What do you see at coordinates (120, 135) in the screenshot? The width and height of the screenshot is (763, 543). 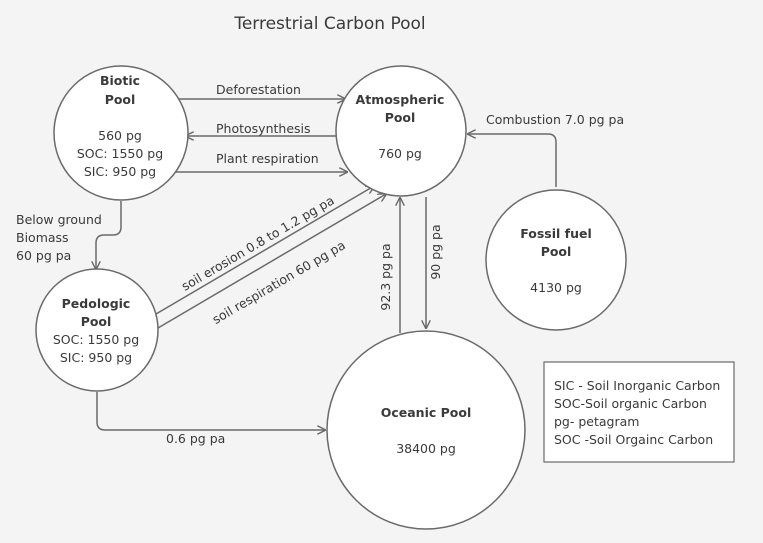 I see `biotic-pool-value: 560 pg` at bounding box center [120, 135].